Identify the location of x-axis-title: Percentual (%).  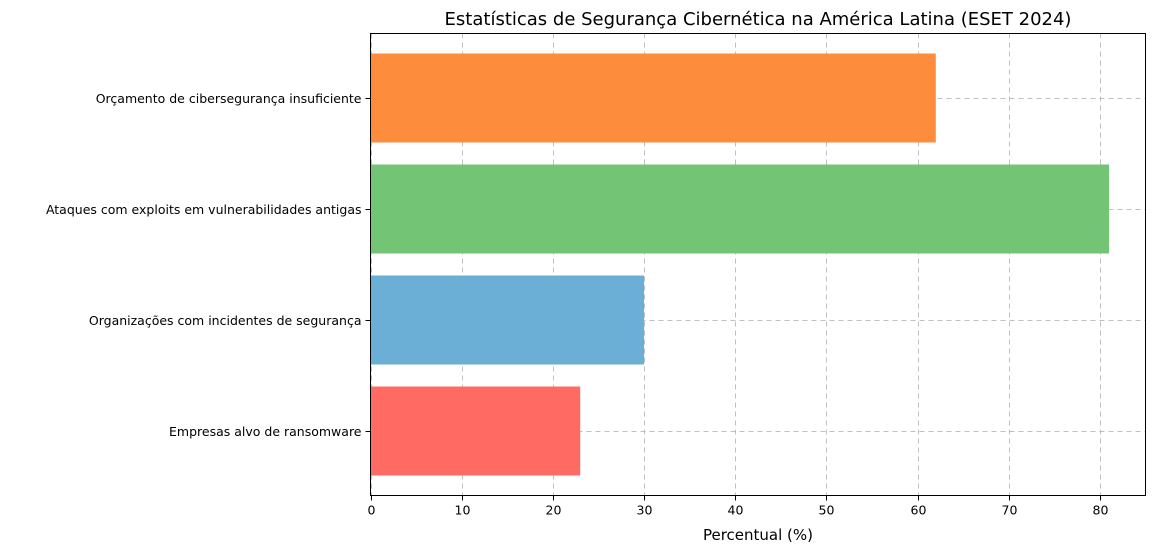
(758, 535).